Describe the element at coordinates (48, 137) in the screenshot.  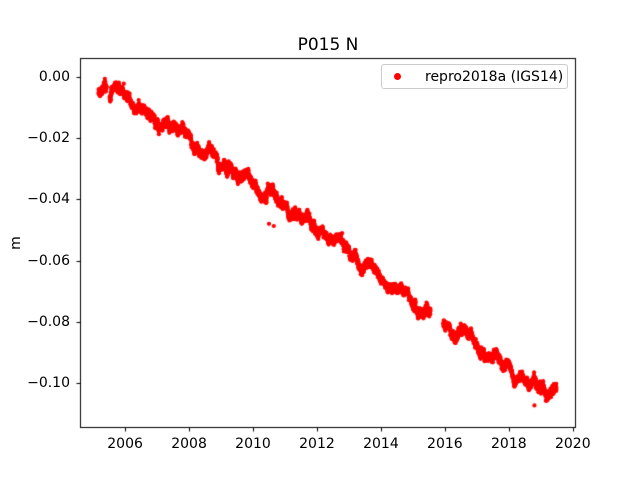
I see `y-tick-label-−0.02: −0.02` at that location.